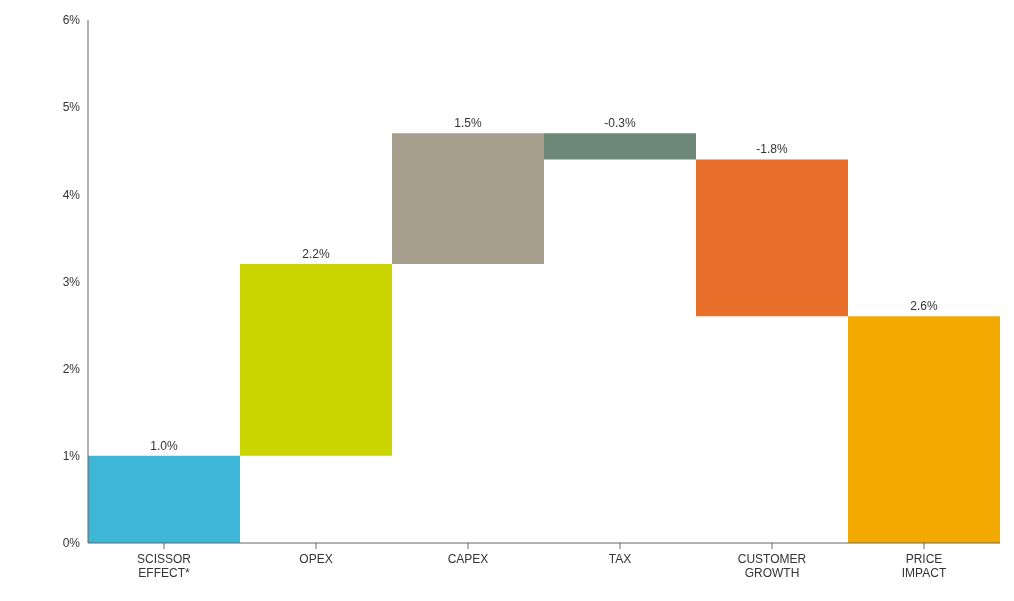 The height and width of the screenshot is (601, 1014). What do you see at coordinates (468, 123) in the screenshot?
I see `data-label: 1.5%` at bounding box center [468, 123].